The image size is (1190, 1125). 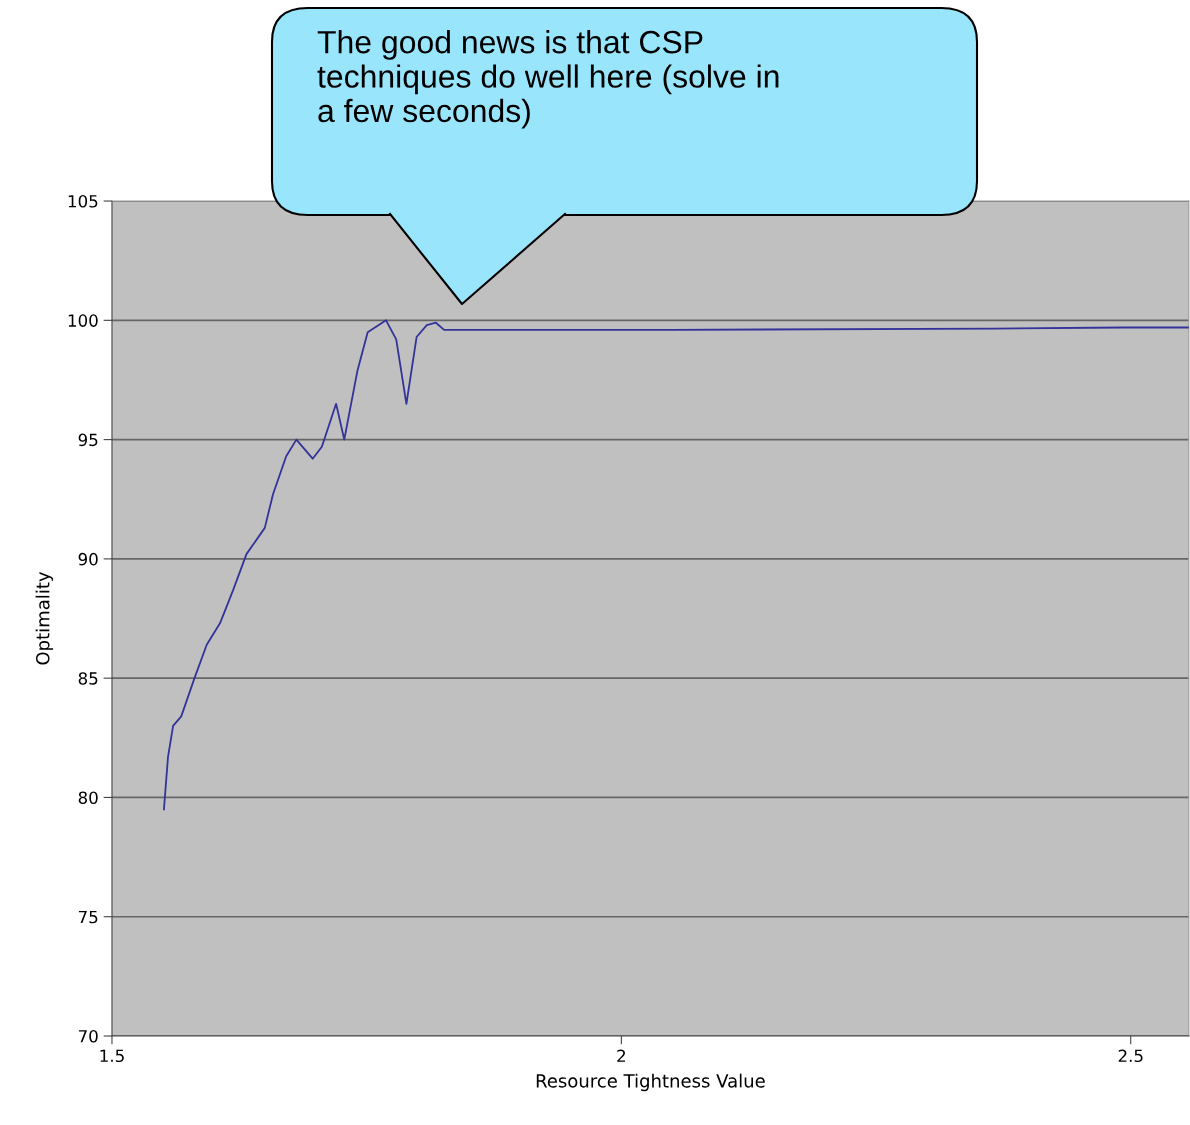 What do you see at coordinates (88, 678) in the screenshot?
I see `y-tick-label: 85` at bounding box center [88, 678].